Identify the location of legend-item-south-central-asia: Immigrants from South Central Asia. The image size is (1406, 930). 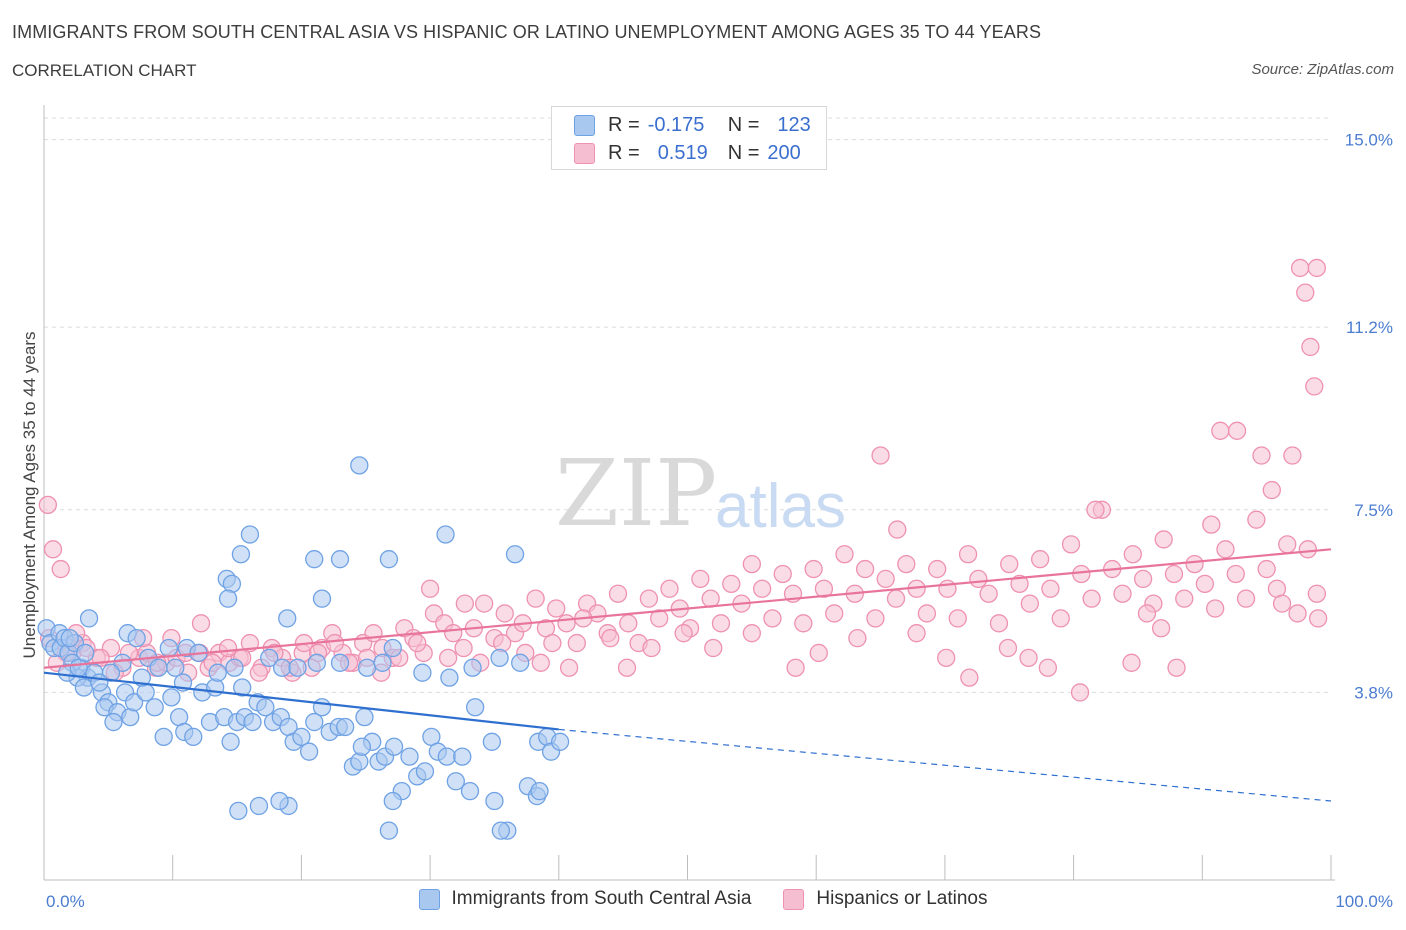
(585, 899).